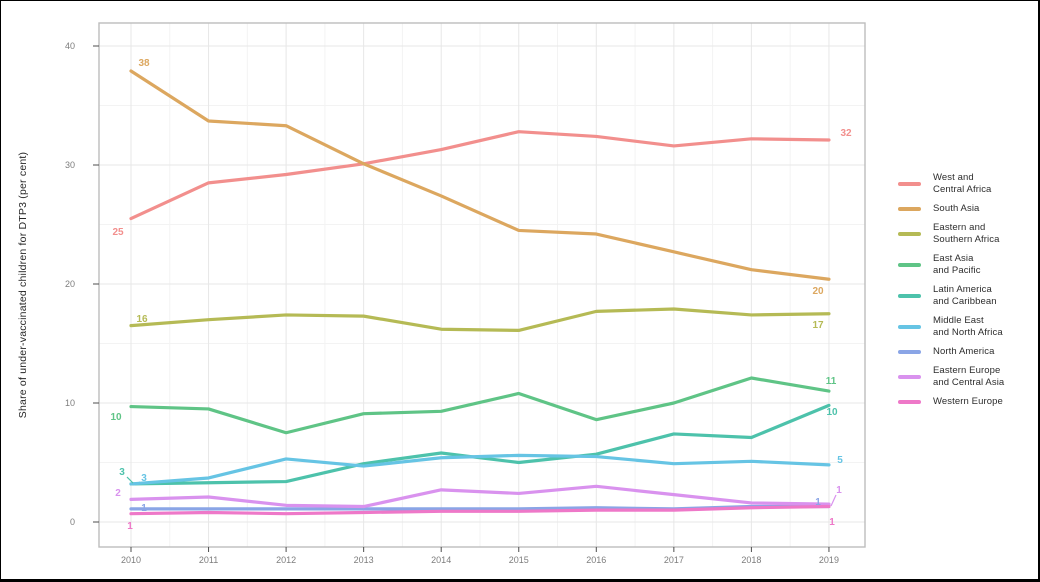 This screenshot has height=582, width=1040. I want to click on value-label-start: 25, so click(118, 232).